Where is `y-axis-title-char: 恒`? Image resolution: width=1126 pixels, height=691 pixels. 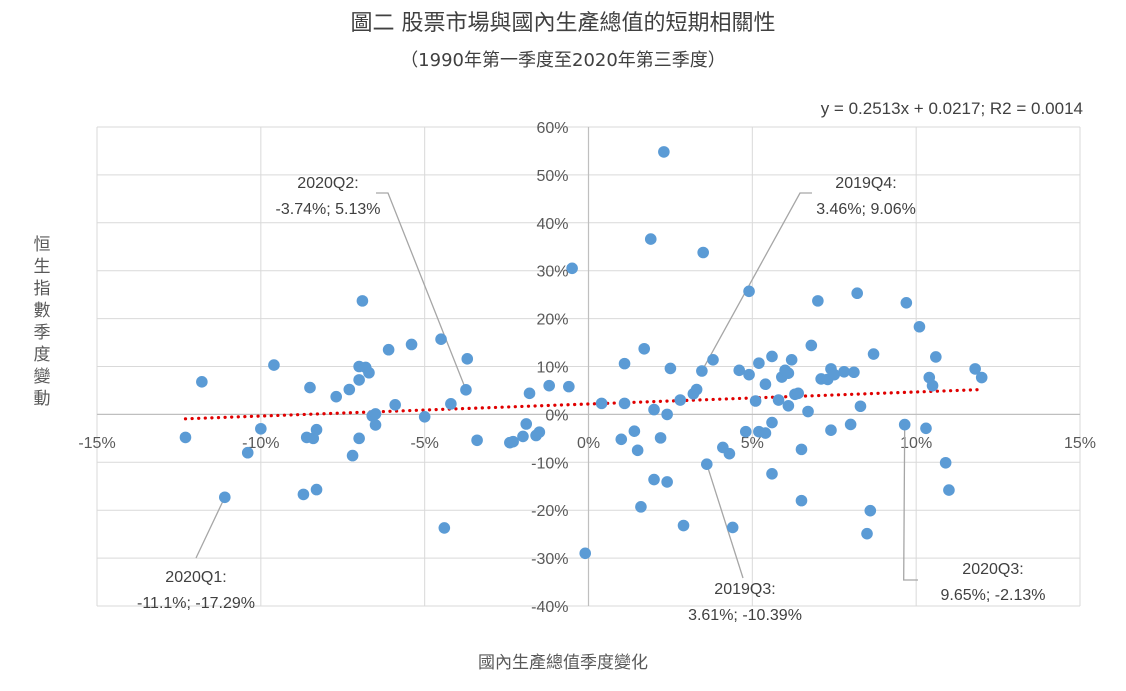 y-axis-title-char: 恒 is located at coordinates (42, 245).